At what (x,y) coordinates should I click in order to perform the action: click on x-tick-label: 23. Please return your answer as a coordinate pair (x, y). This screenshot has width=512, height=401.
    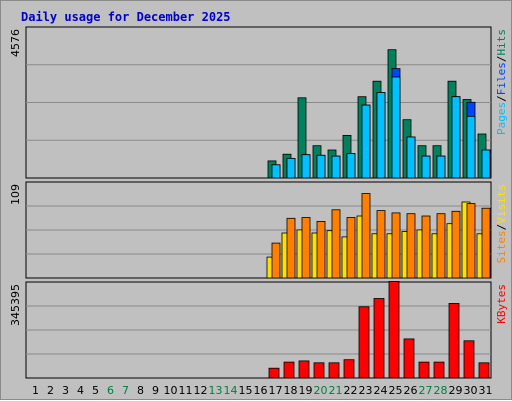
    Looking at the image, I should click on (366, 390).